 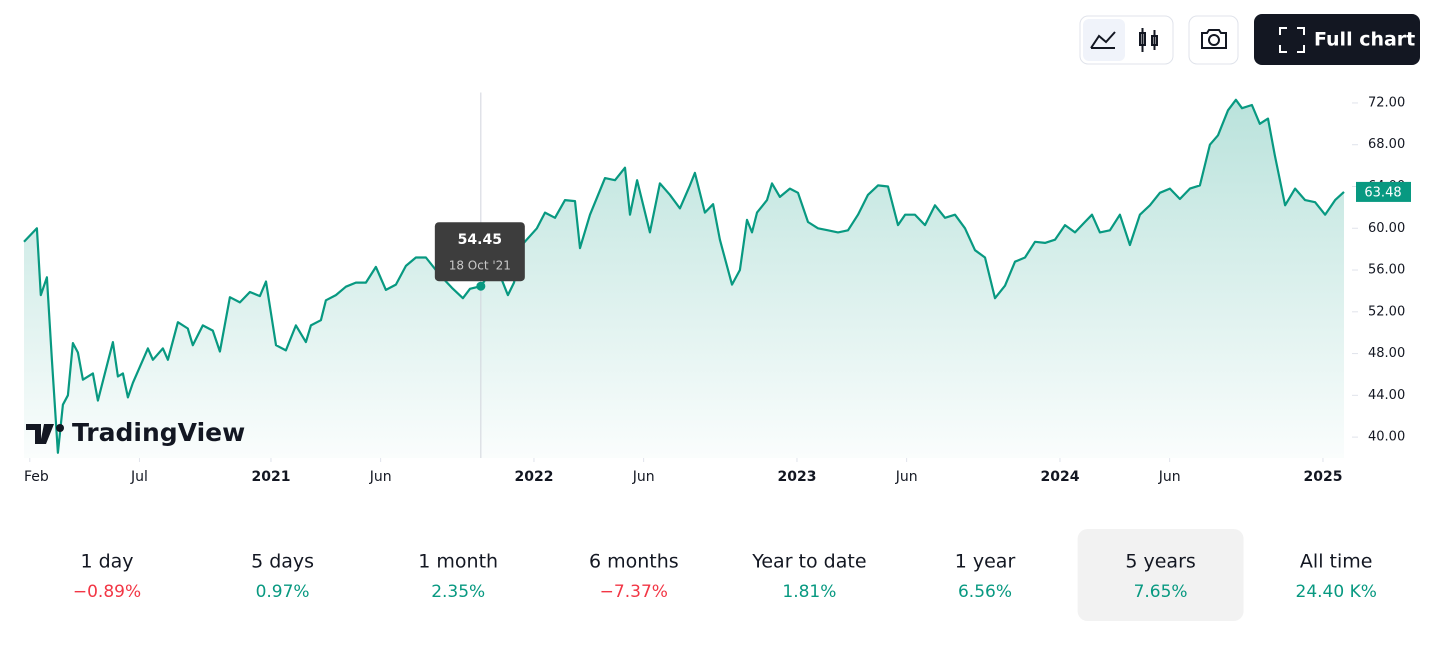 What do you see at coordinates (158, 432) in the screenshot?
I see `watermark: TradingView` at bounding box center [158, 432].